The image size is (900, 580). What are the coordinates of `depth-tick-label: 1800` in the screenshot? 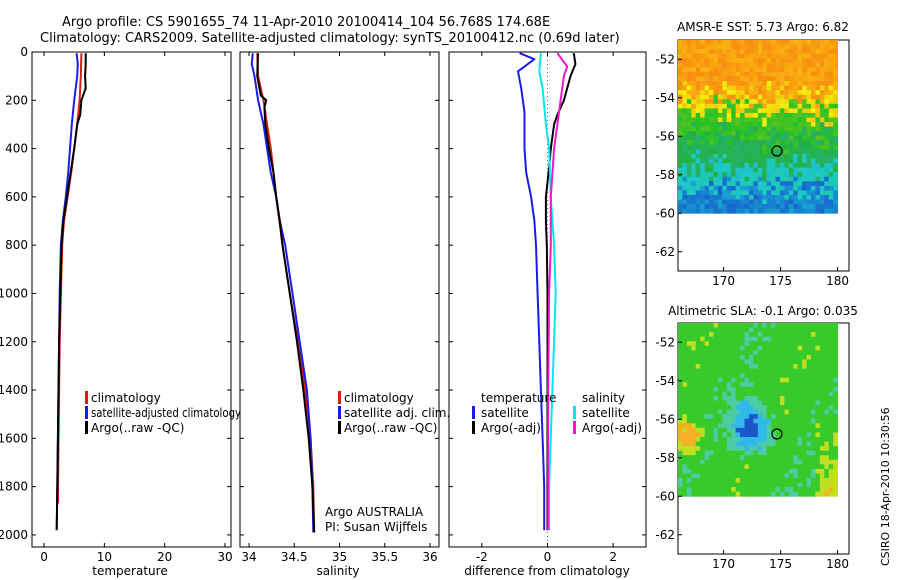 It's located at (14, 487).